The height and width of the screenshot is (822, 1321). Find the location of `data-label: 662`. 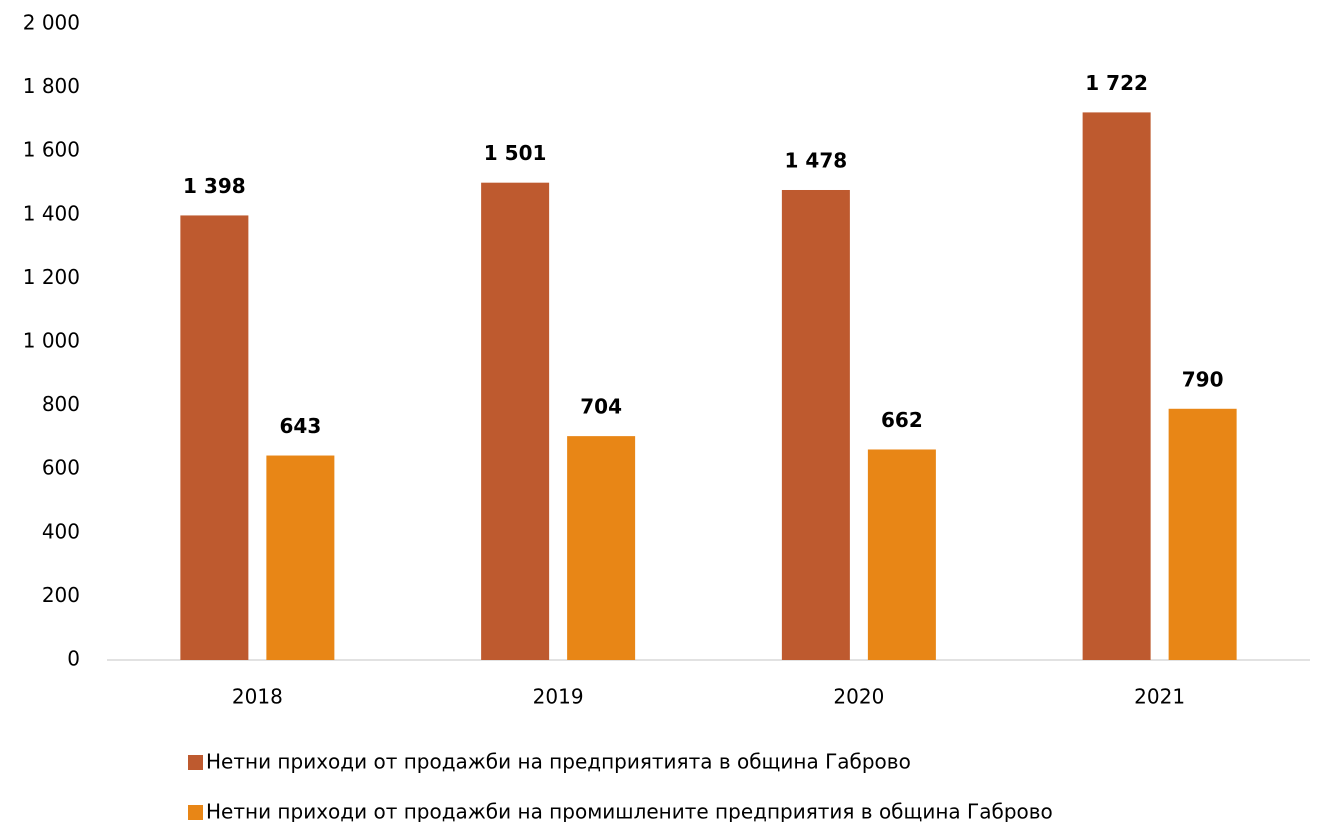

data-label: 662 is located at coordinates (902, 420).